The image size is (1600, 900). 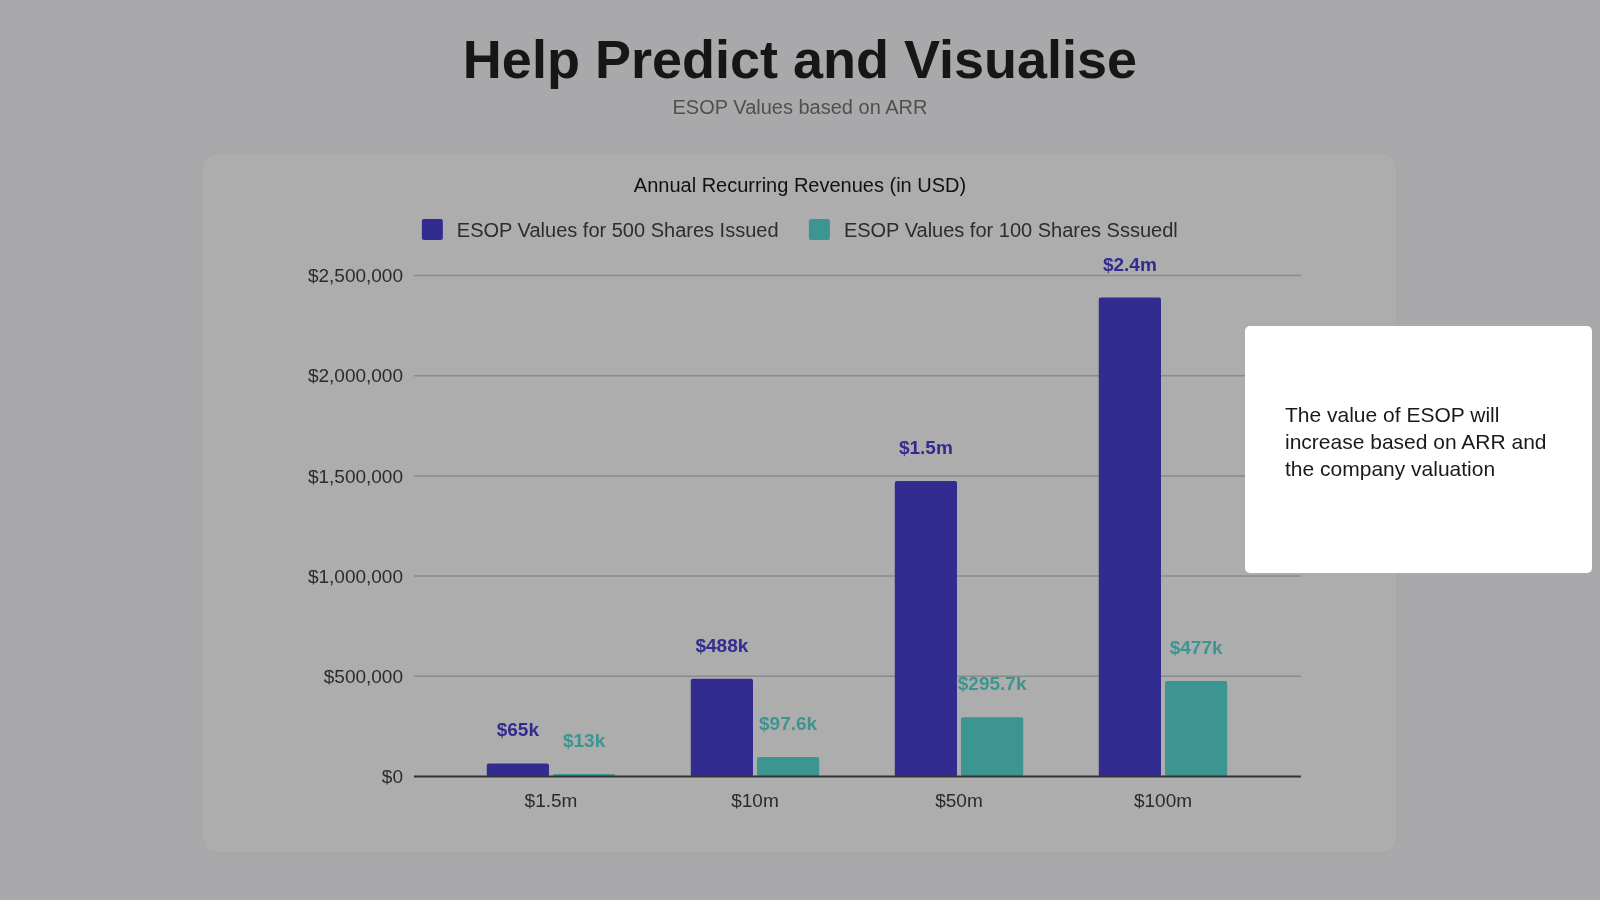 What do you see at coordinates (925, 447) in the screenshot?
I see `data-label: $1.5m` at bounding box center [925, 447].